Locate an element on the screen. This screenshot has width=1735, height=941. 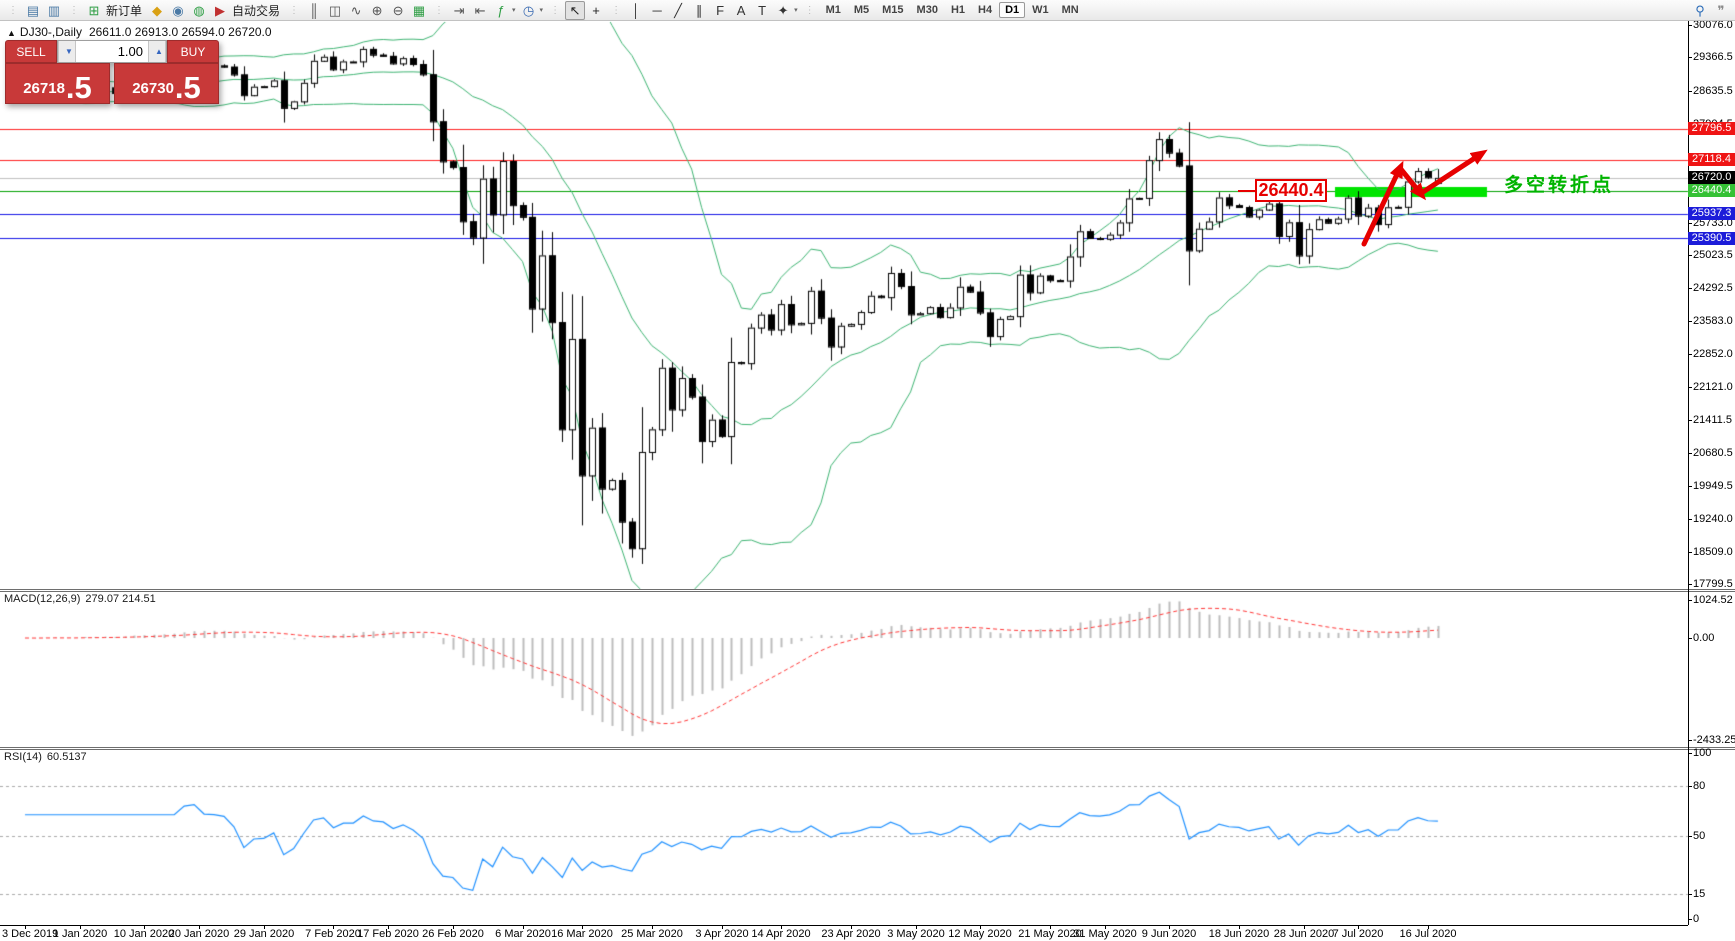
collapse-triangle-icon: ▲ is located at coordinates (11, 33).